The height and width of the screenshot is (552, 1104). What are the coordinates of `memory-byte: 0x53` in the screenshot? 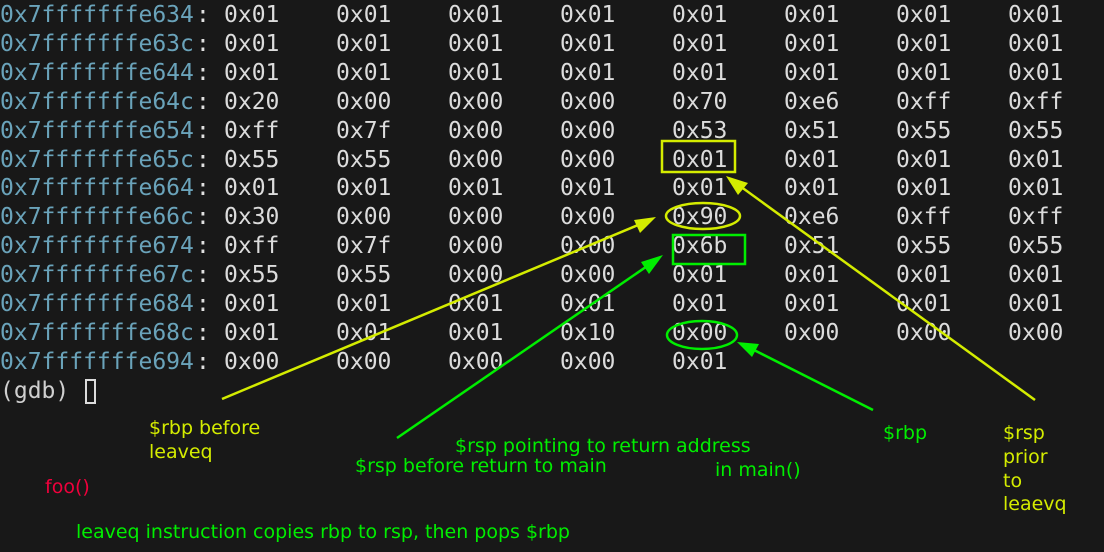 It's located at (700, 130).